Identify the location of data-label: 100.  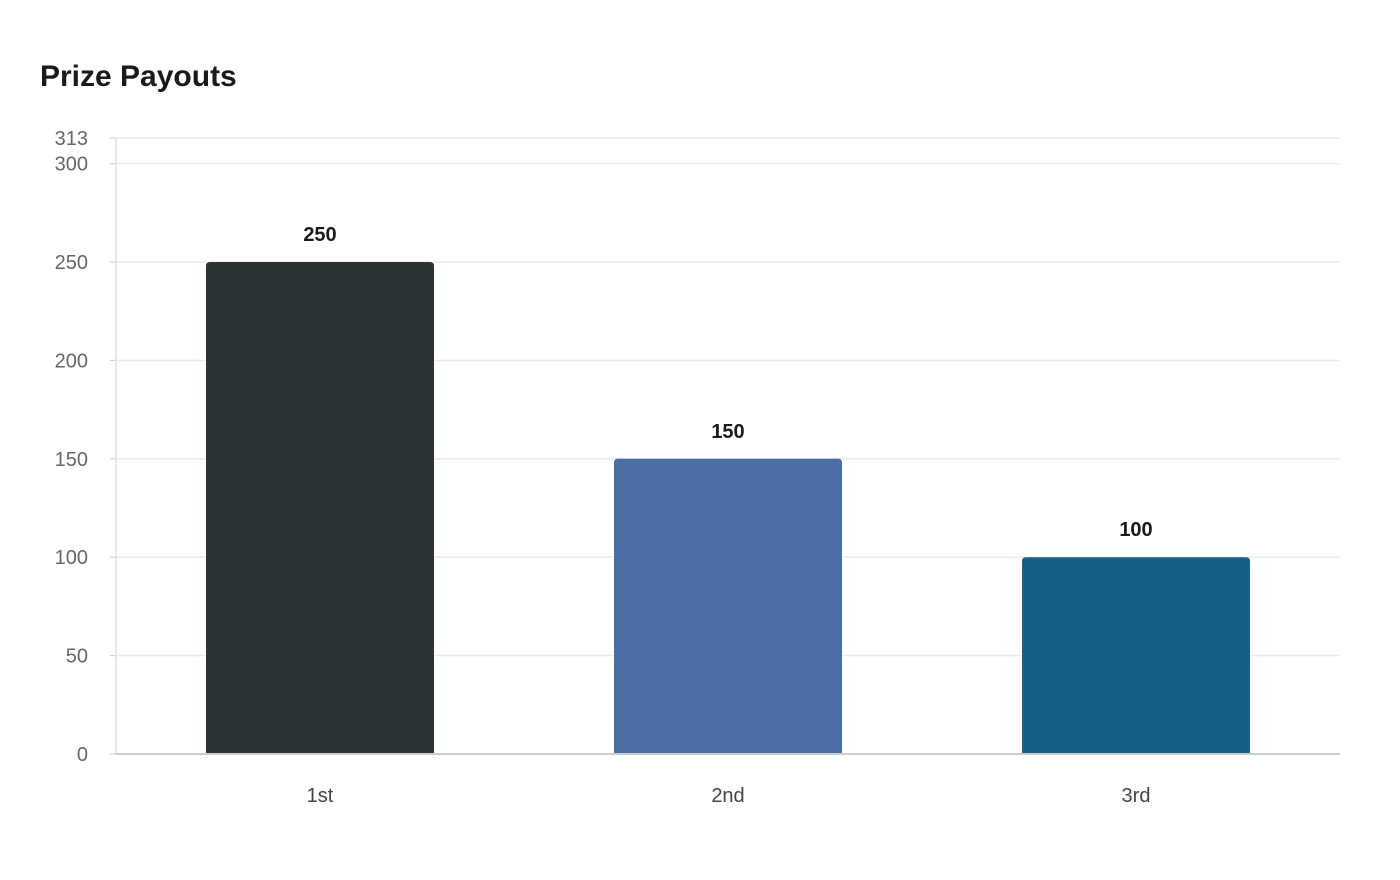
(1135, 530).